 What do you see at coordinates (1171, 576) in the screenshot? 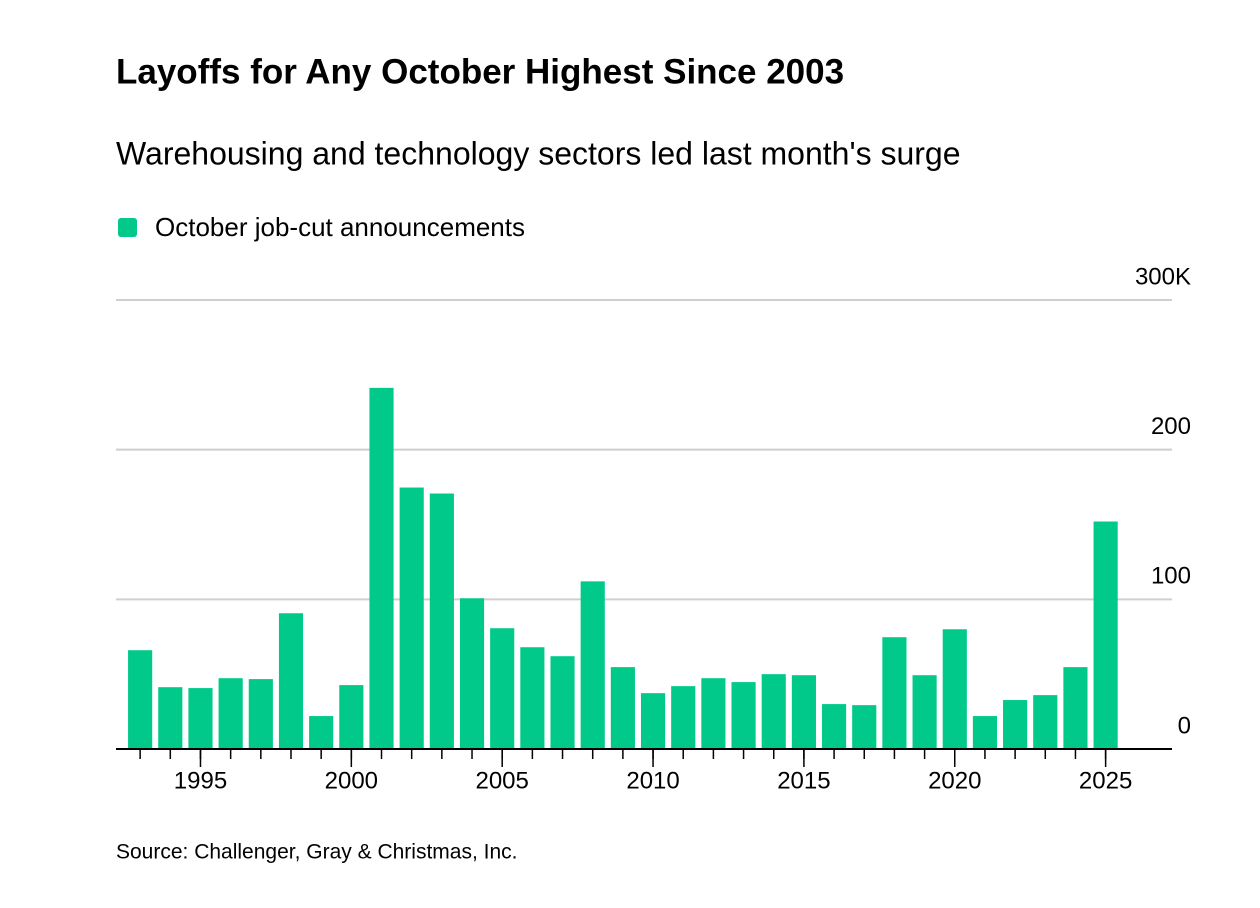
I see `y-tick-label: 100` at bounding box center [1171, 576].